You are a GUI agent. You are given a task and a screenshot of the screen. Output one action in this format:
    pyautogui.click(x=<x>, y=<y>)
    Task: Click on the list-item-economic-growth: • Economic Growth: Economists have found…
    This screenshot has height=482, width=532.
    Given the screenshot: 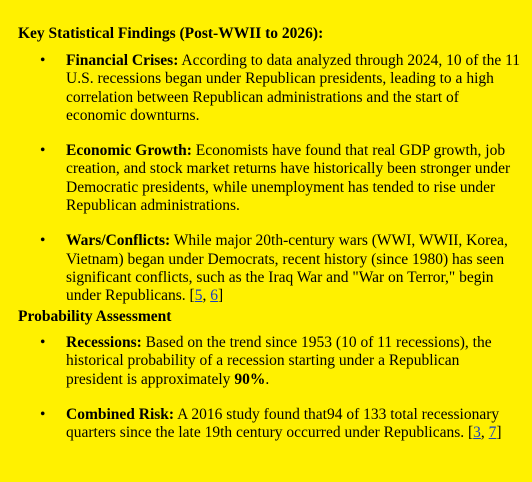 What is the action you would take?
    pyautogui.click(x=269, y=178)
    